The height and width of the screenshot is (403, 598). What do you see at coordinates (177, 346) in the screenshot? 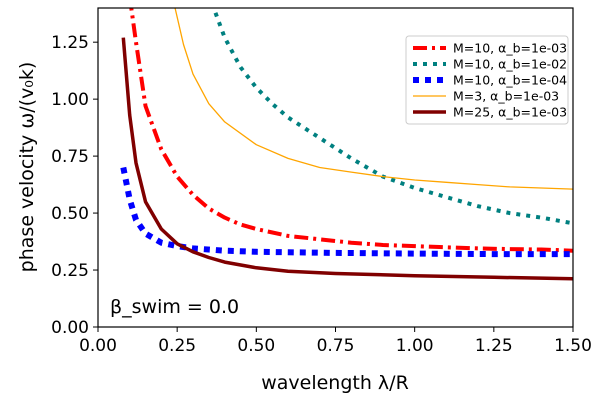
I see `x-tick-label: 0.25` at bounding box center [177, 346].